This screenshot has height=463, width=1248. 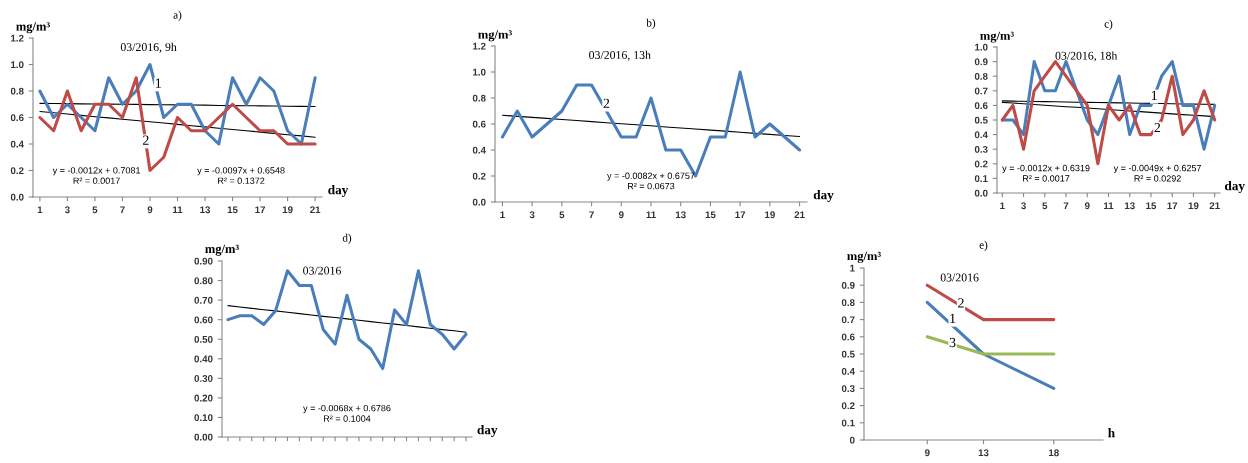 I want to click on annotation: y = -0.0012x + 0.7081 R² = 0.0017, so click(x=96, y=175).